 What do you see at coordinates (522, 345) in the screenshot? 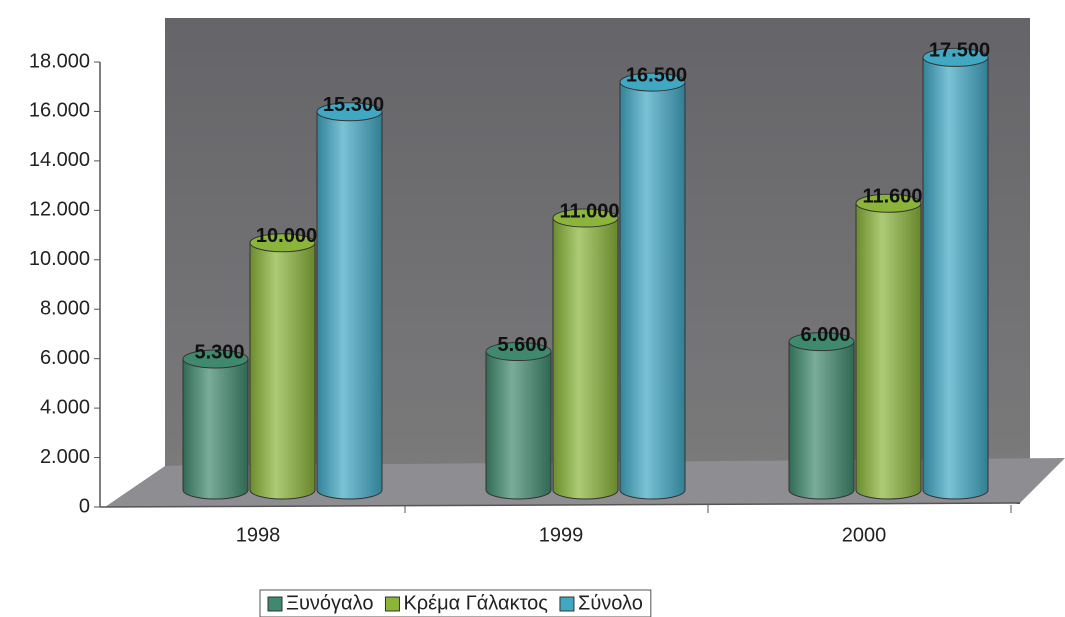
I see `value-label: 5.600` at bounding box center [522, 345].